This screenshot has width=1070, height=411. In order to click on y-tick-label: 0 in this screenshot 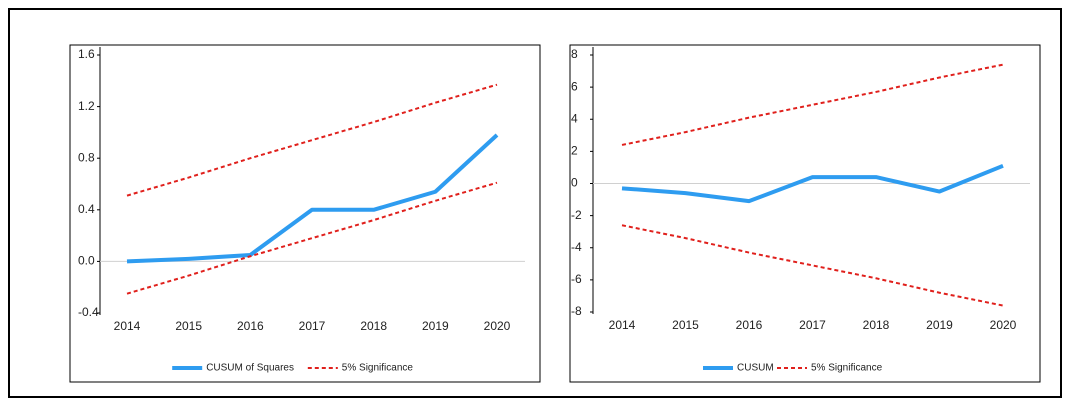, I will do `click(574, 183)`.